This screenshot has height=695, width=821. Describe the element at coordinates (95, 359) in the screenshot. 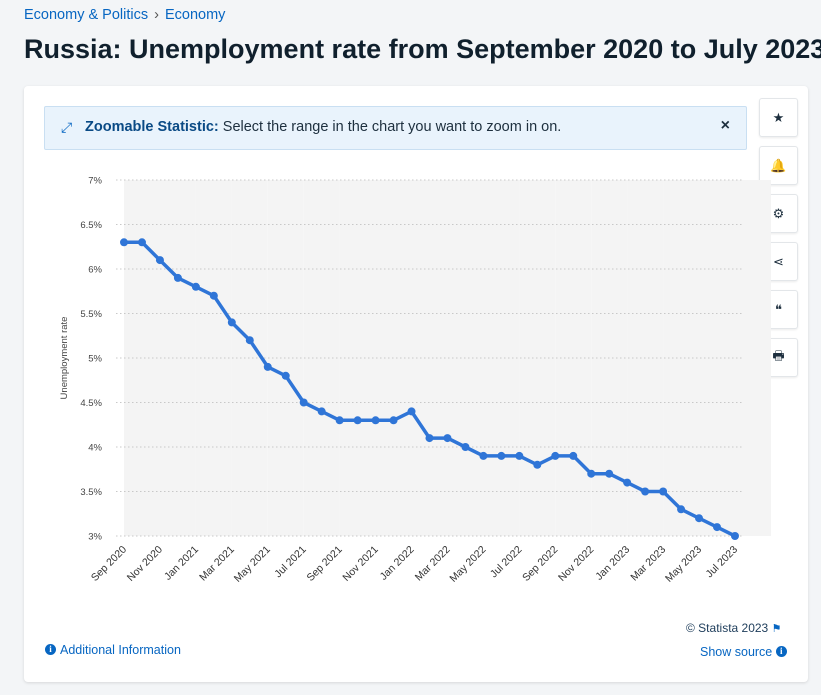

I see `y-tick-label: 5%` at that location.